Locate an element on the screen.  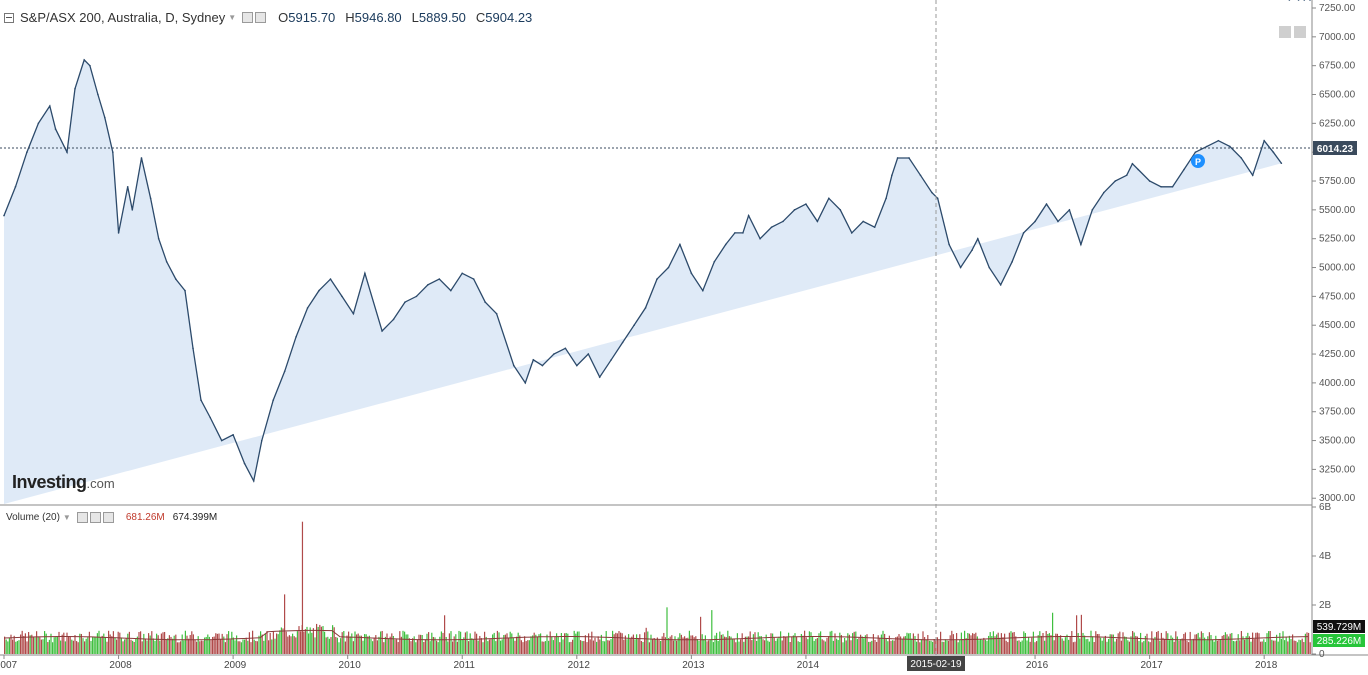
close-icon is located at coordinates (108, 517).